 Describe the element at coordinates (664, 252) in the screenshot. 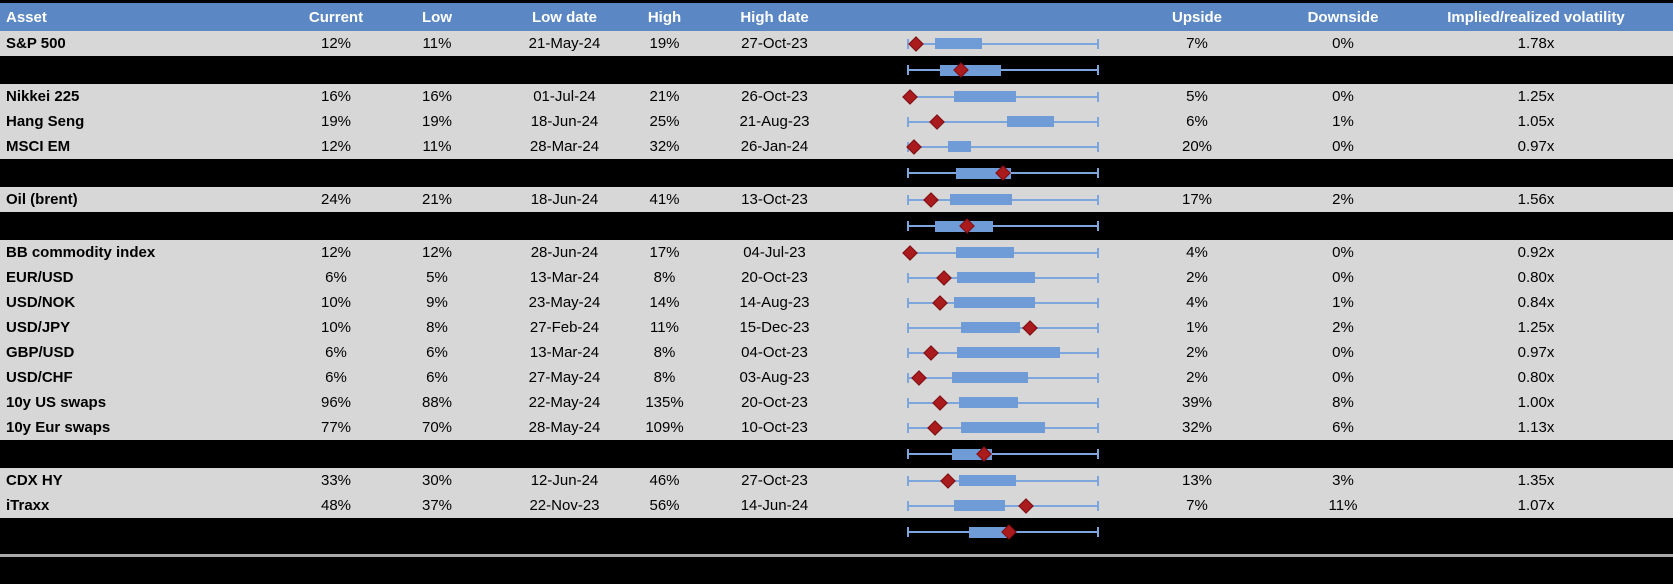

I see `high-cell: 17%` at that location.